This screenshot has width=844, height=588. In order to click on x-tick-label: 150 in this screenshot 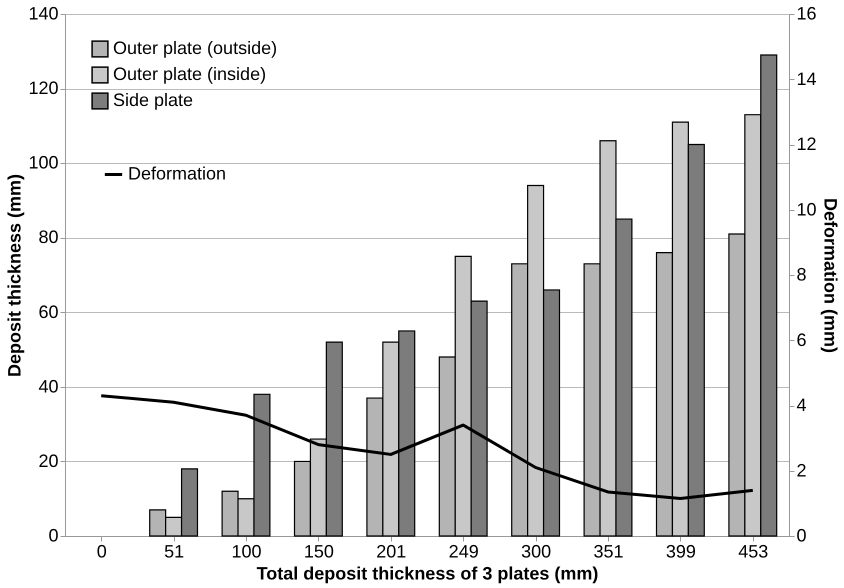, I will do `click(319, 552)`.